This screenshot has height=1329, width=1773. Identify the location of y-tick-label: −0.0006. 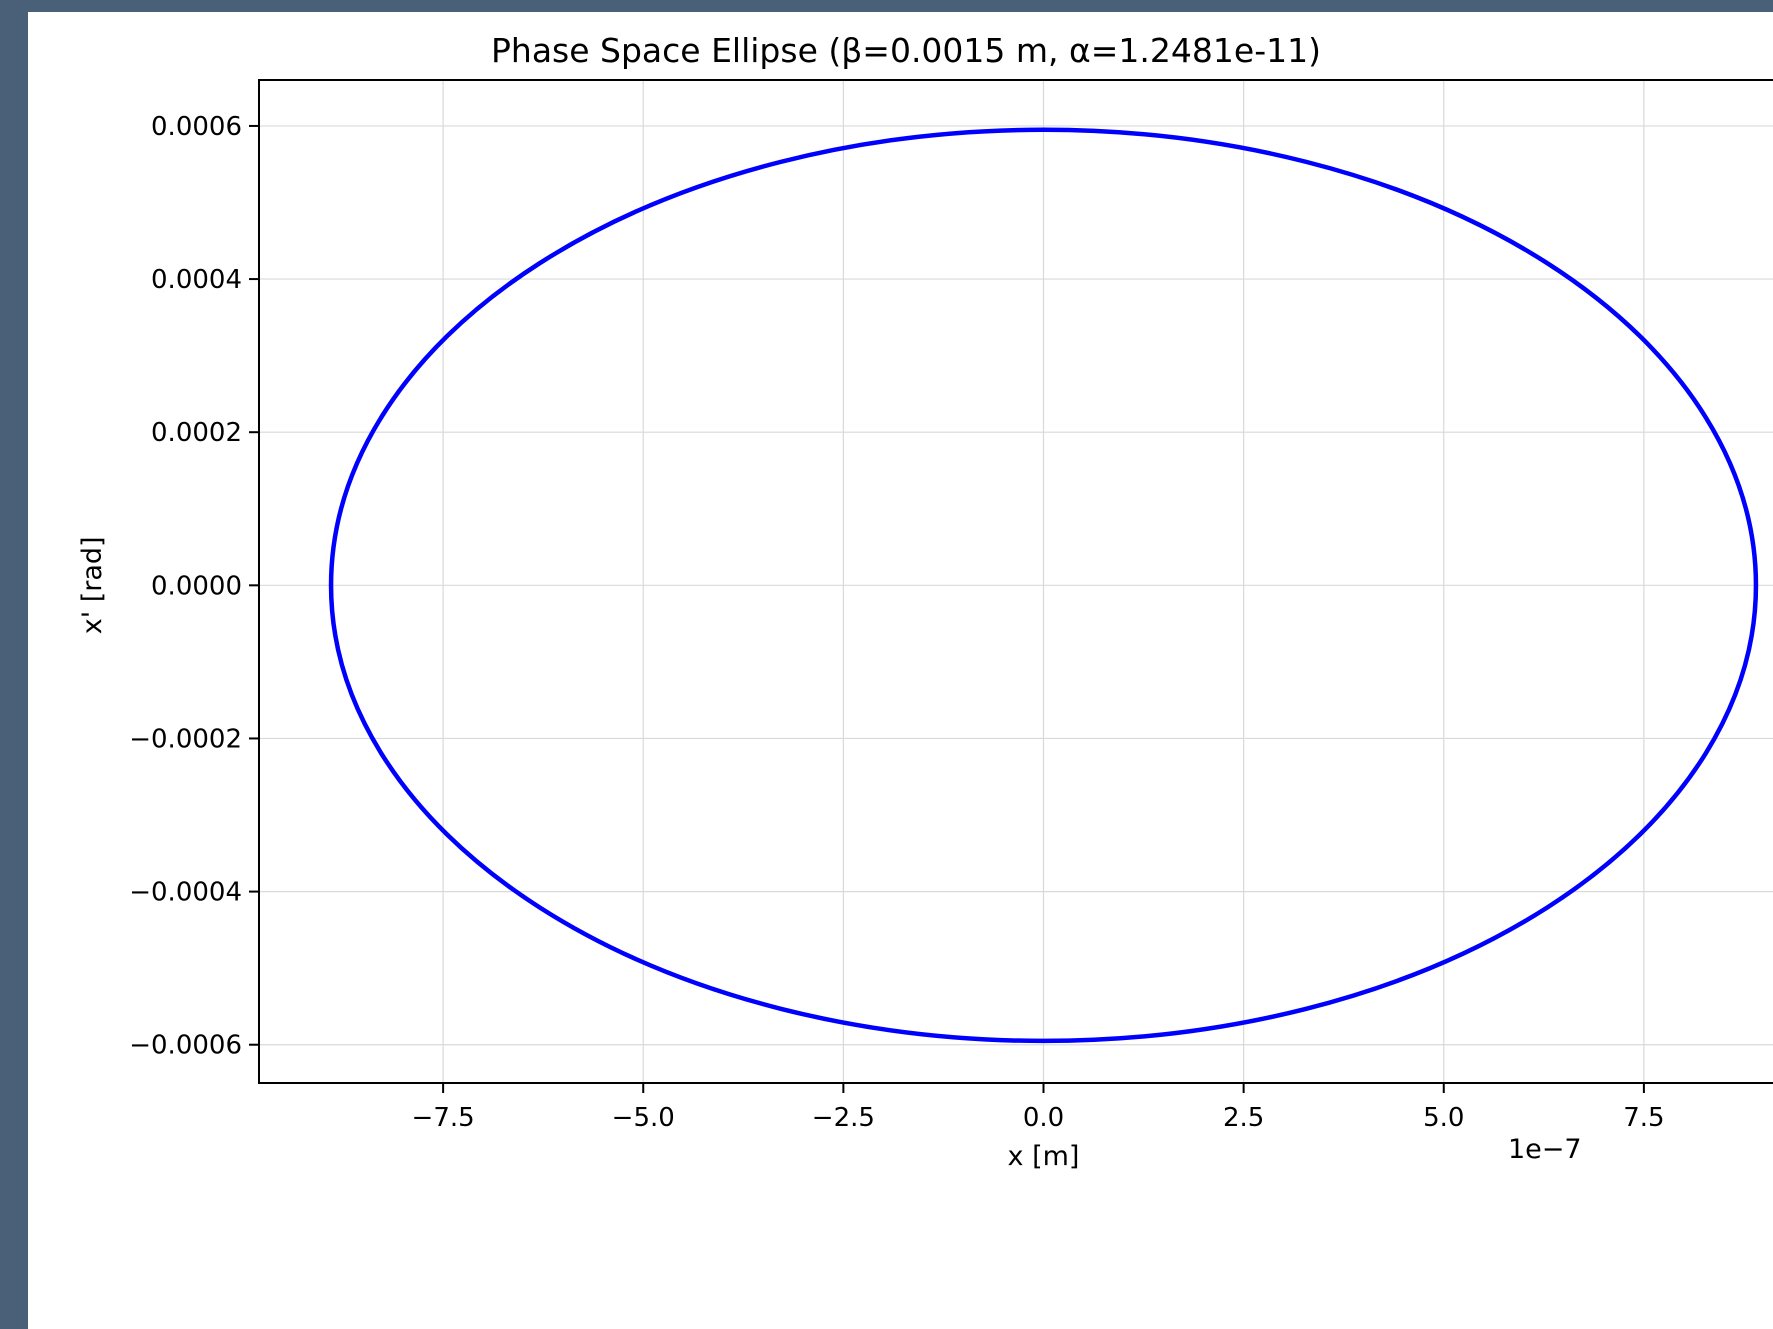
(185, 1046).